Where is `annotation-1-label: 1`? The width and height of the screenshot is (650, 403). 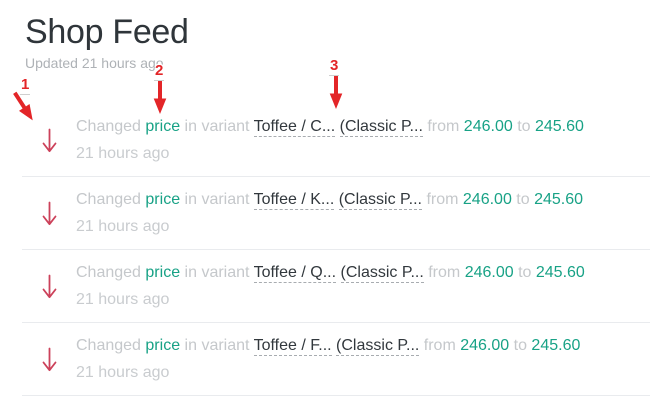 annotation-1-label: 1 is located at coordinates (25, 85).